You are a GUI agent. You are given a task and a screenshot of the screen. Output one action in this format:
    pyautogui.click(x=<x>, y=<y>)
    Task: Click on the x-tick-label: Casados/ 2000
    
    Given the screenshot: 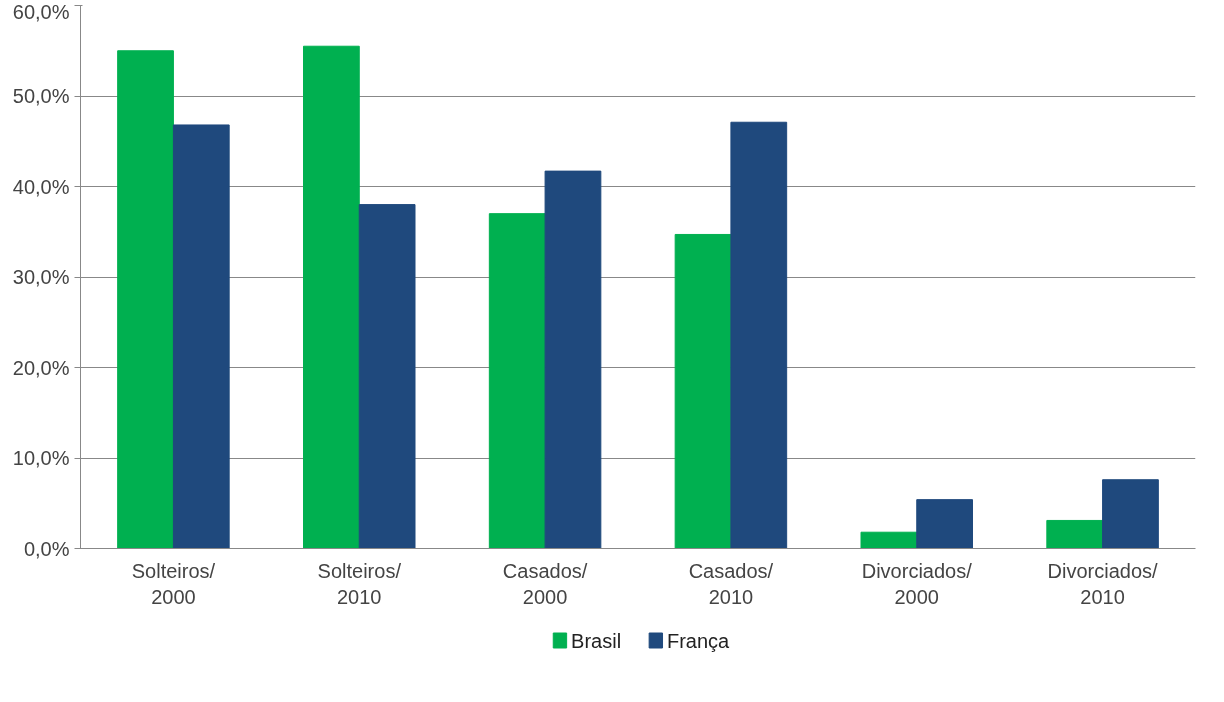 What is the action you would take?
    pyautogui.click(x=545, y=583)
    